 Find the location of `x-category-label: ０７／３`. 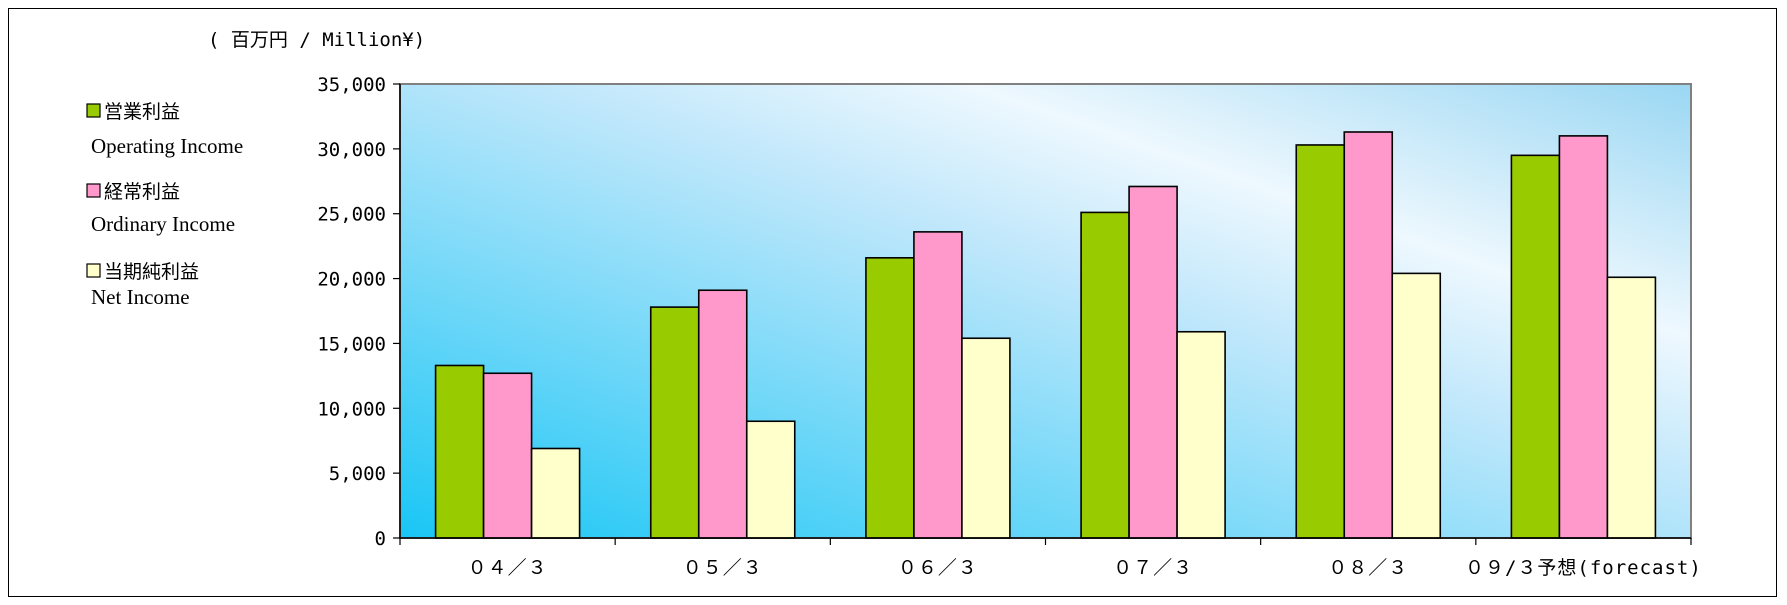

x-category-label: ０７／３ is located at coordinates (1153, 568).